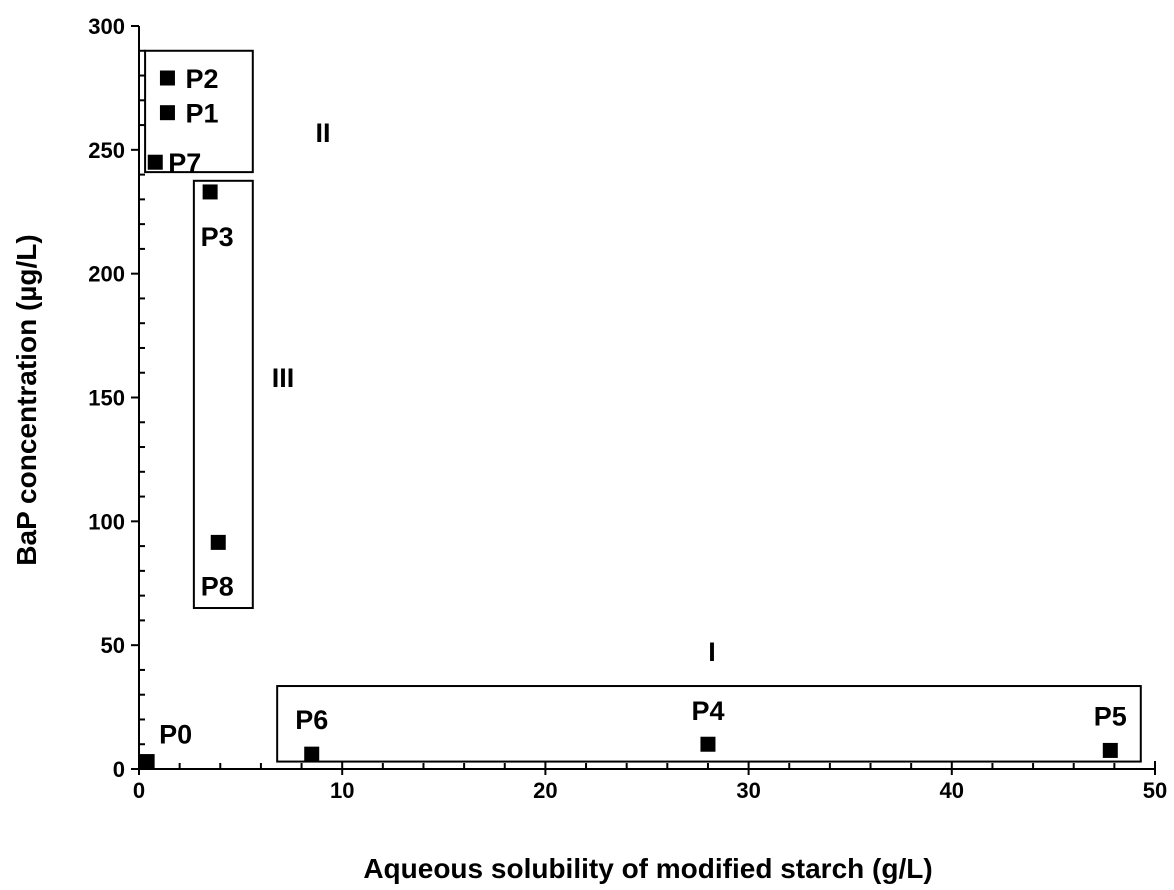  Describe the element at coordinates (26, 399) in the screenshot. I see `y-axis-title: BaP concentration (µg/L)` at that location.